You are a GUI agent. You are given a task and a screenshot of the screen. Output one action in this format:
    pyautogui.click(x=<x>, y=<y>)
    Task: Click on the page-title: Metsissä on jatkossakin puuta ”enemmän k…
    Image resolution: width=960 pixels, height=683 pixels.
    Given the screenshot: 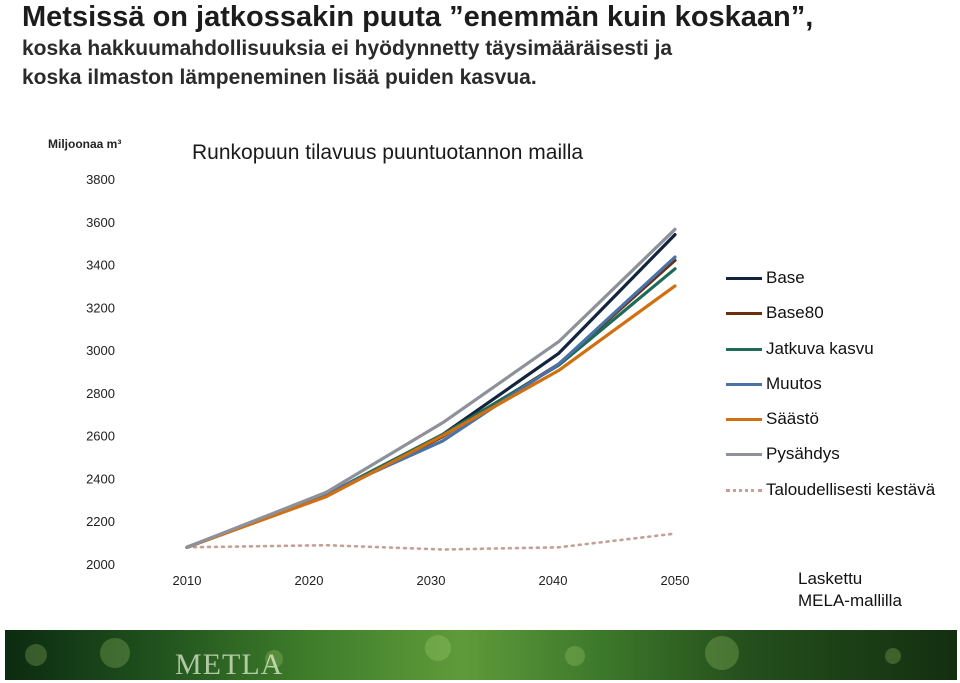 What is the action you would take?
    pyautogui.click(x=418, y=17)
    